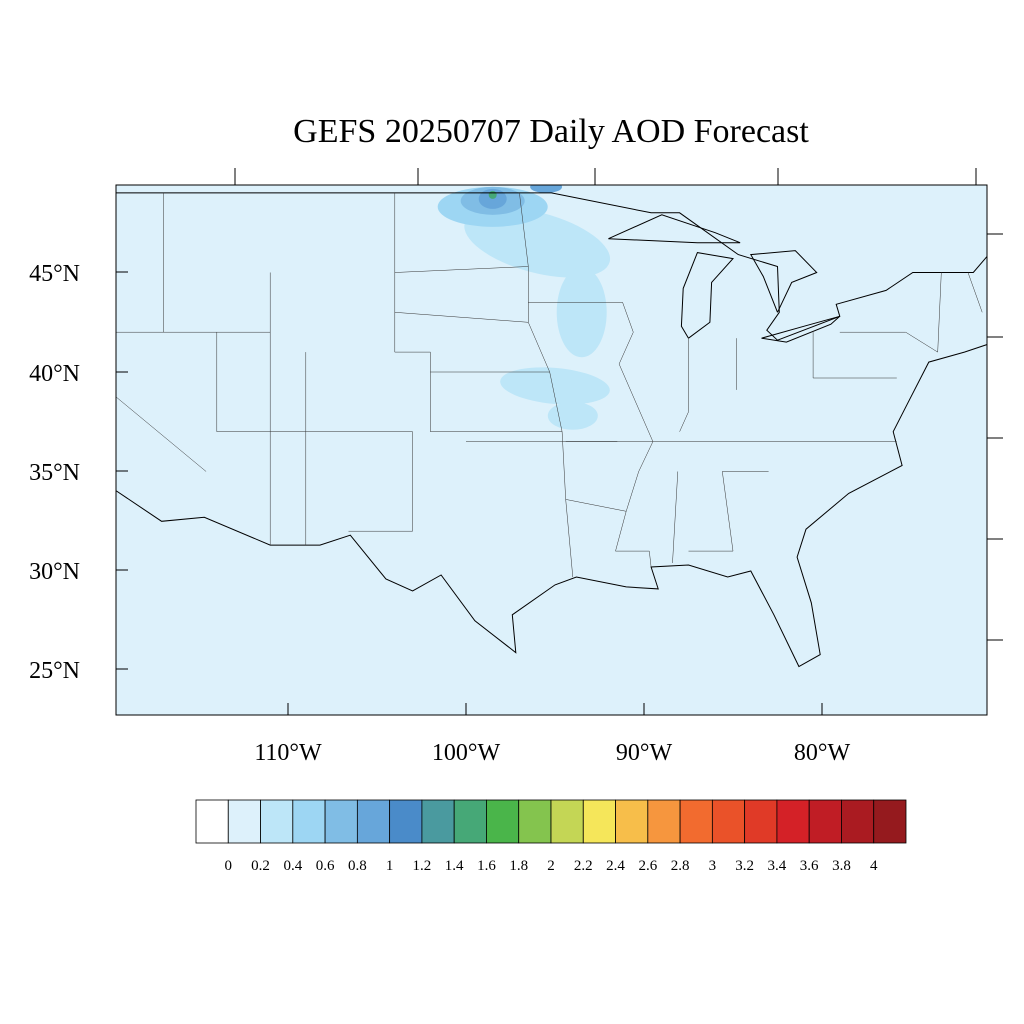  Describe the element at coordinates (54, 572) in the screenshot. I see `lat-label: 30°N` at that location.